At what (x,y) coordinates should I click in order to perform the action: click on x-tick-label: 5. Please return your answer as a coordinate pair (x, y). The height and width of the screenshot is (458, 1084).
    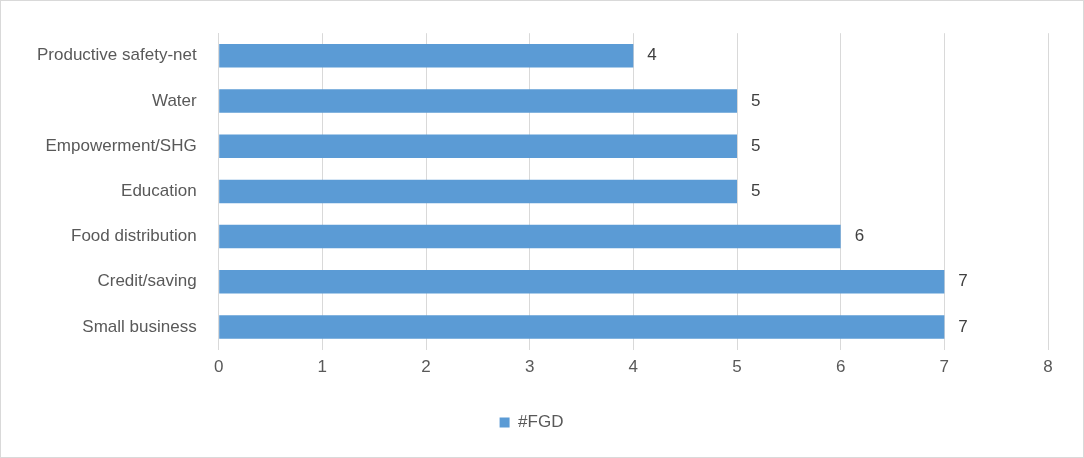
    Looking at the image, I should click on (737, 367).